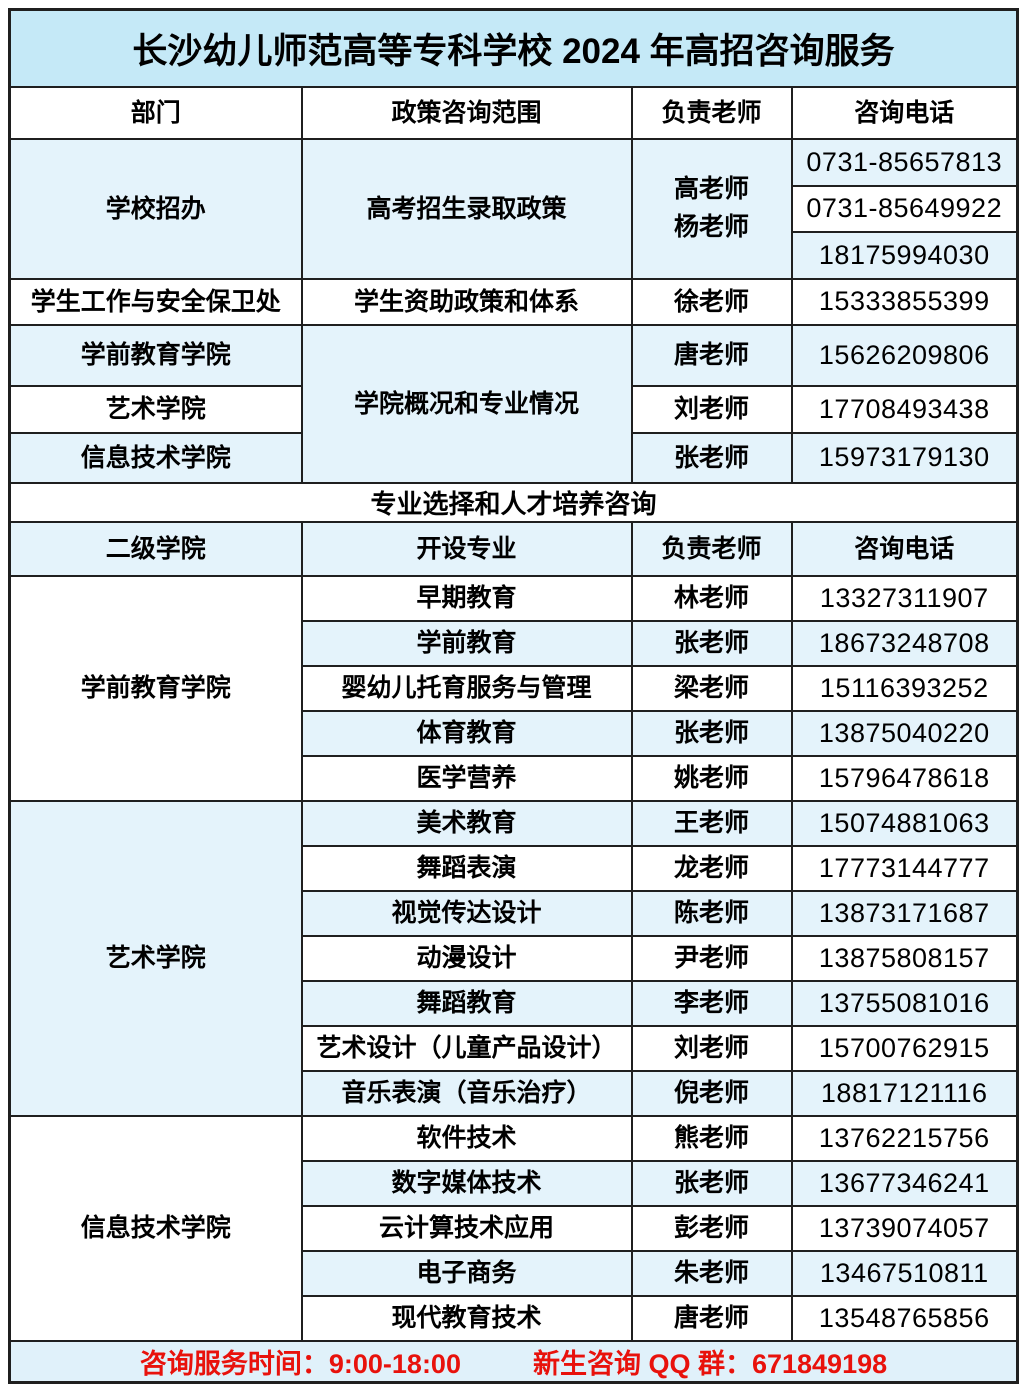 This screenshot has width=1024, height=1384. I want to click on teacher-cell: 林老师, so click(711, 598).